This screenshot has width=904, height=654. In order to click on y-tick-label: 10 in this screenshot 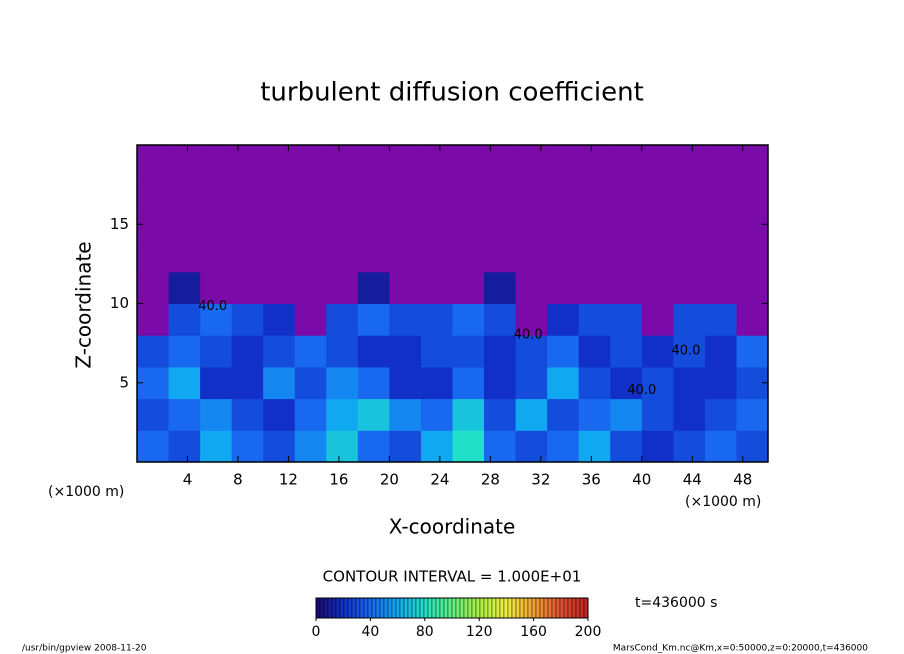, I will do `click(119, 303)`.